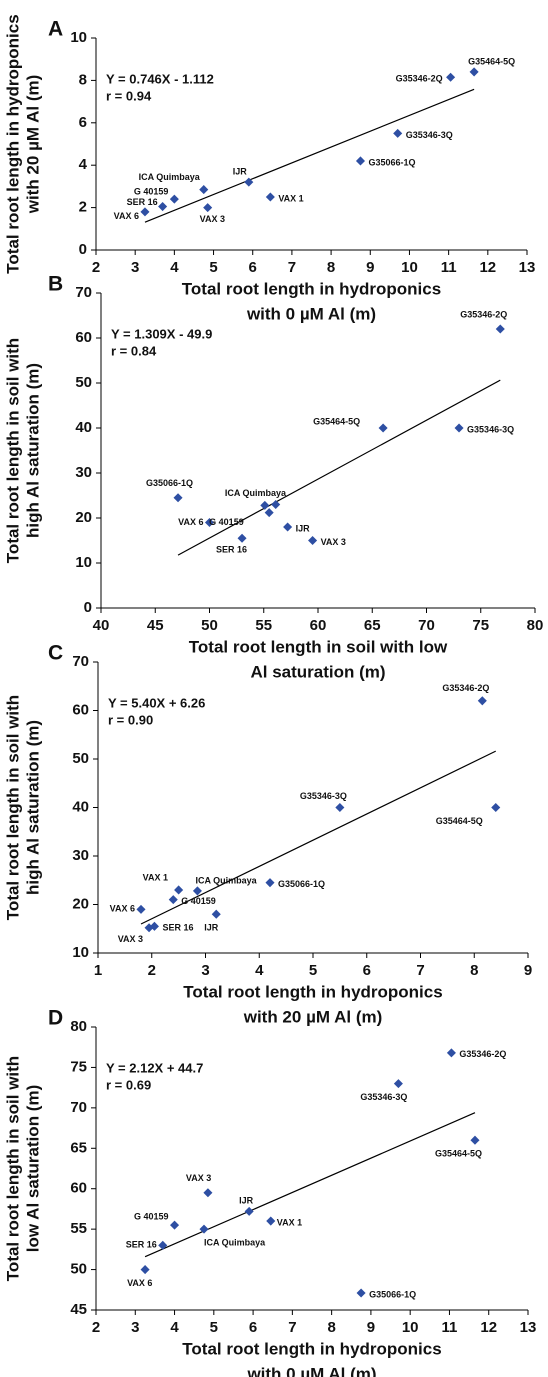 The image size is (548, 1377). What do you see at coordinates (156, 702) in the screenshot?
I see `annotation: Y = 5.40X + 6.26` at bounding box center [156, 702].